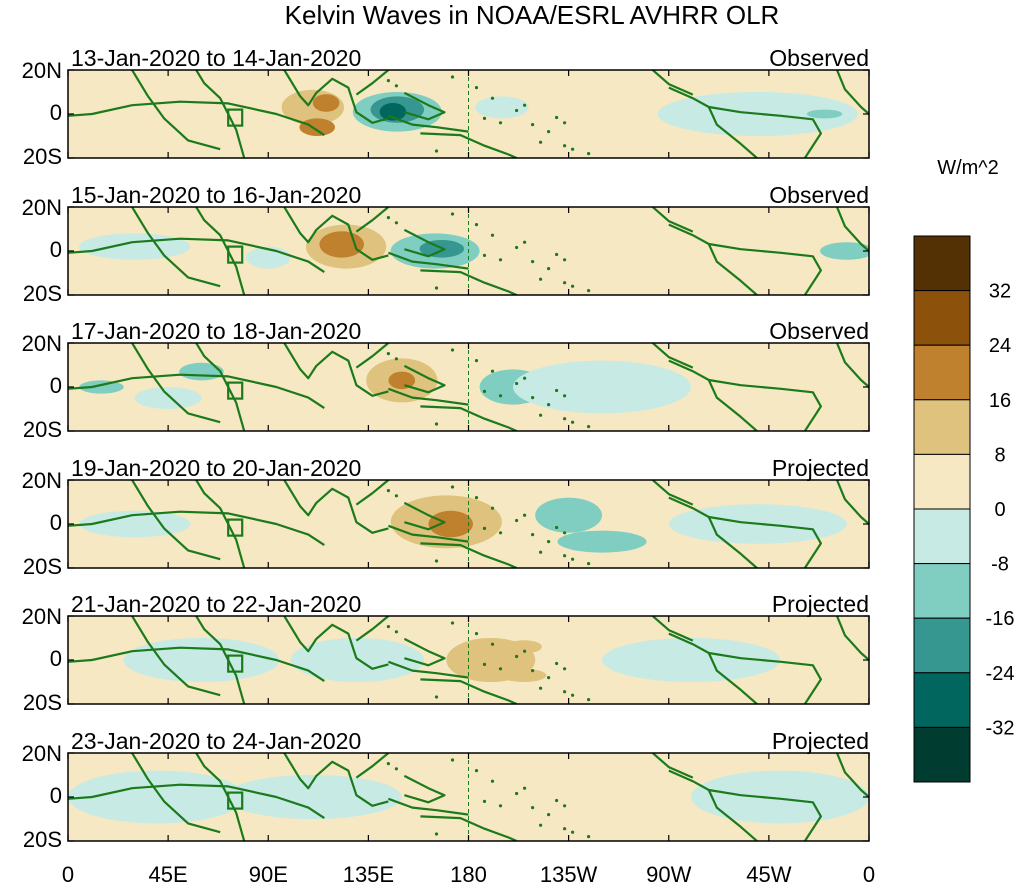 This screenshot has width=1021, height=888. I want to click on x-axis: 0 45E 90E 135E 180 135W 90W 45W 0, so click(468, 874).